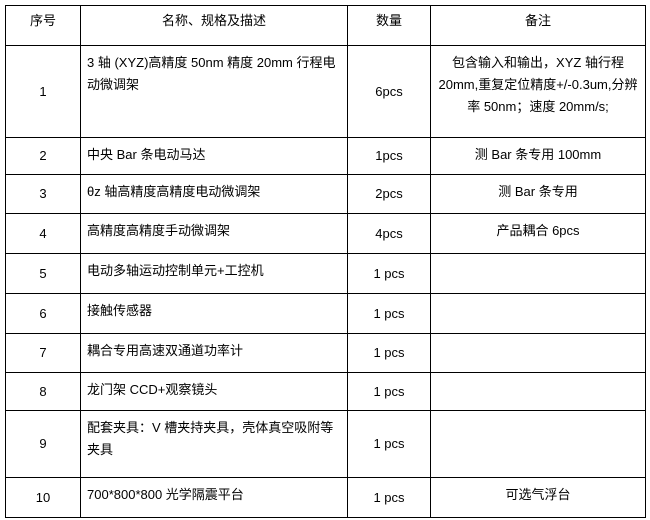  Describe the element at coordinates (214, 25) in the screenshot. I see `header-name: 名称、规格及描述` at that location.